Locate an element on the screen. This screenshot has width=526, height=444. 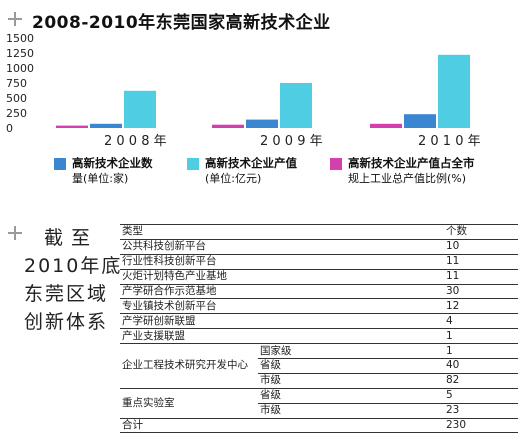
section-title-line-3: 东莞区域 is located at coordinates (66, 294).